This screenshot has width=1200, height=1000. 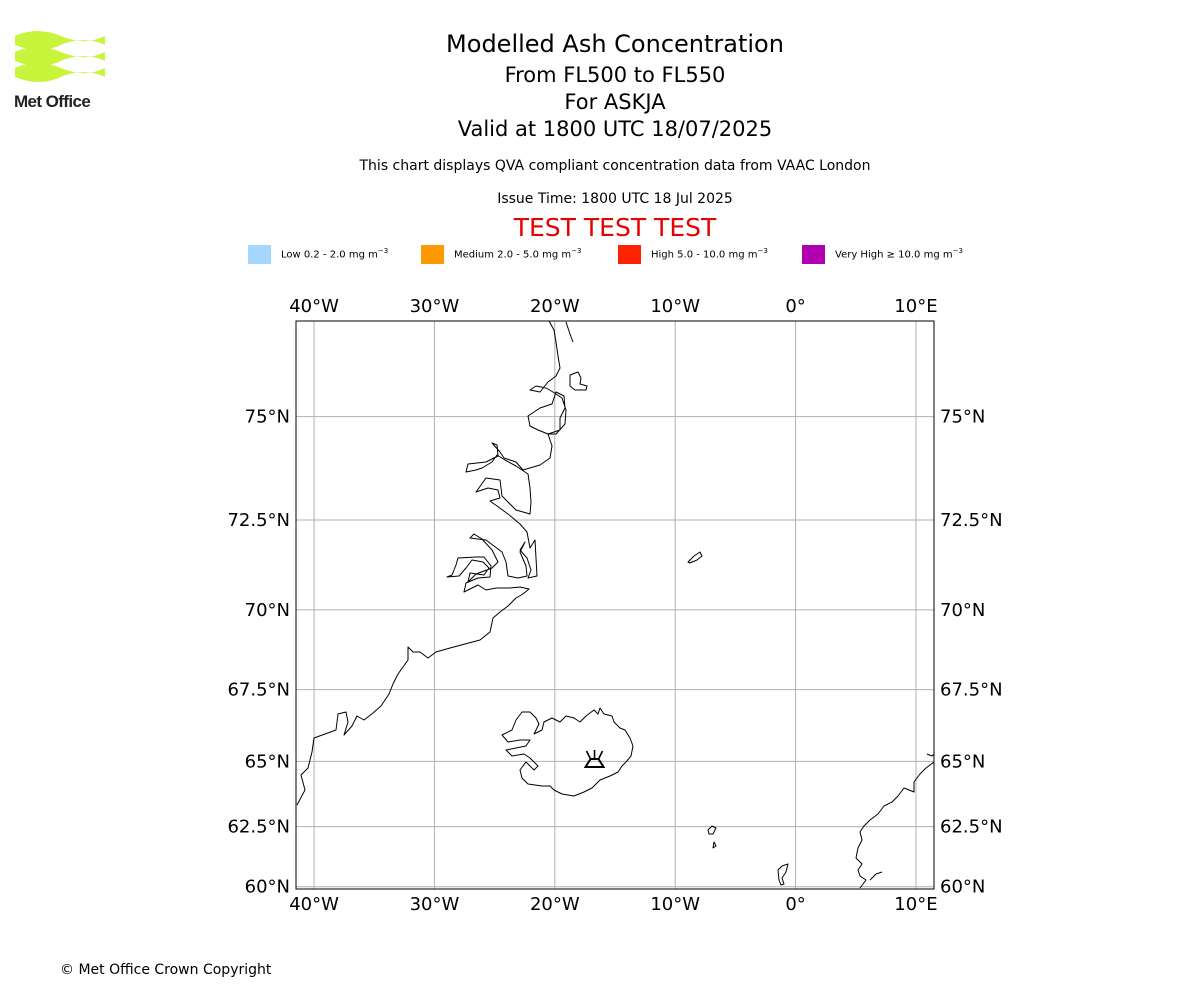 What do you see at coordinates (267, 761) in the screenshot?
I see `lat-tick-label-left: 65°N` at bounding box center [267, 761].